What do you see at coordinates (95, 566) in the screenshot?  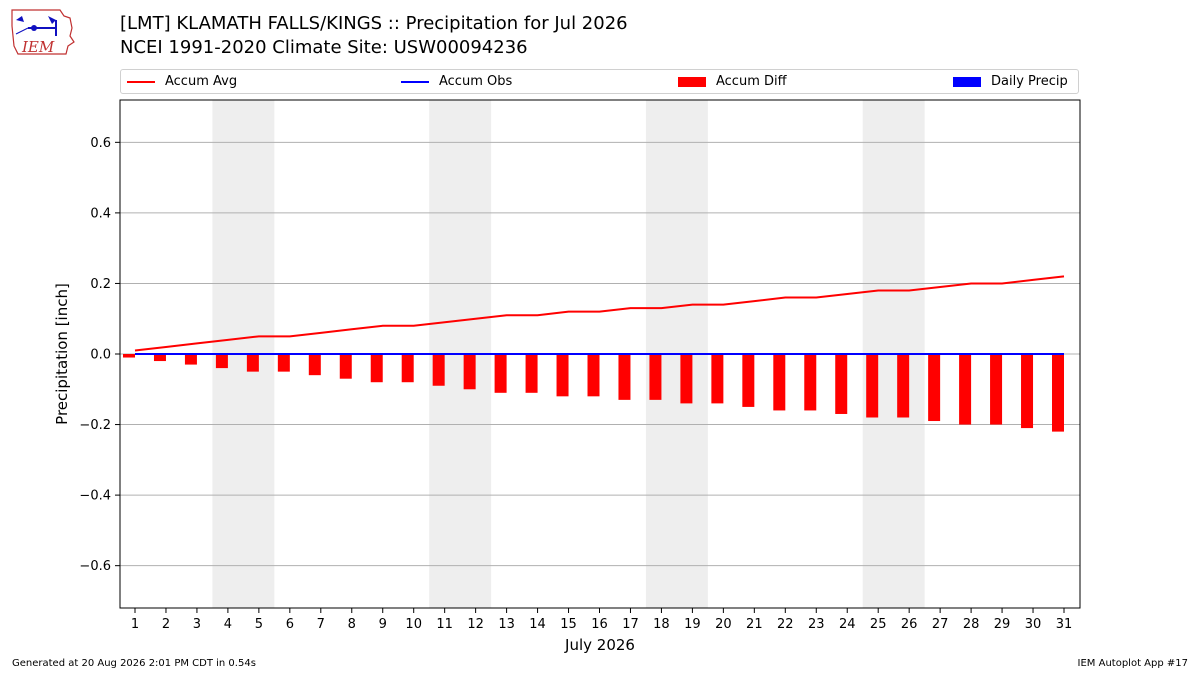 I see `y-tick-label: −0.6` at bounding box center [95, 566].